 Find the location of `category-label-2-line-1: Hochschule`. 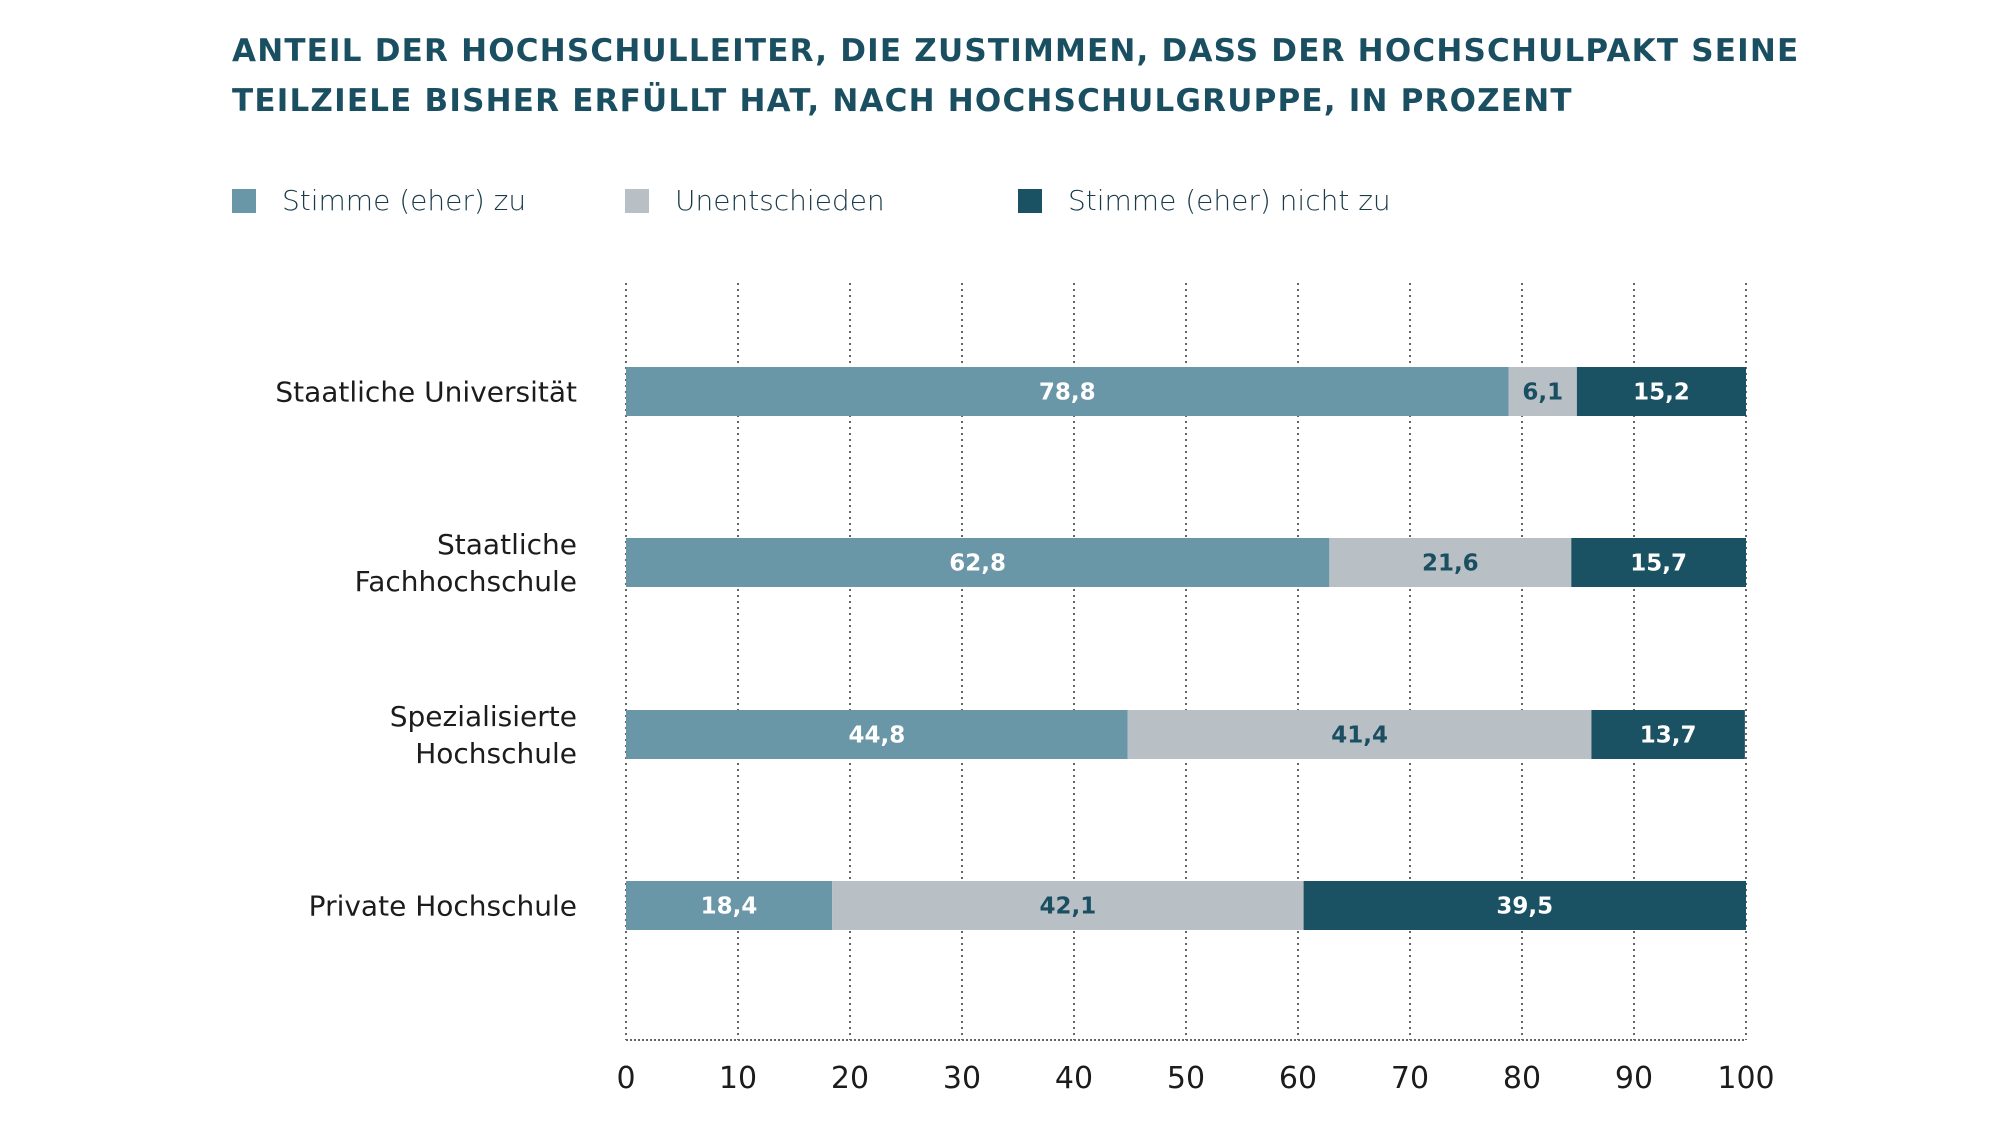

category-label-2-line-1: Hochschule is located at coordinates (496, 753).